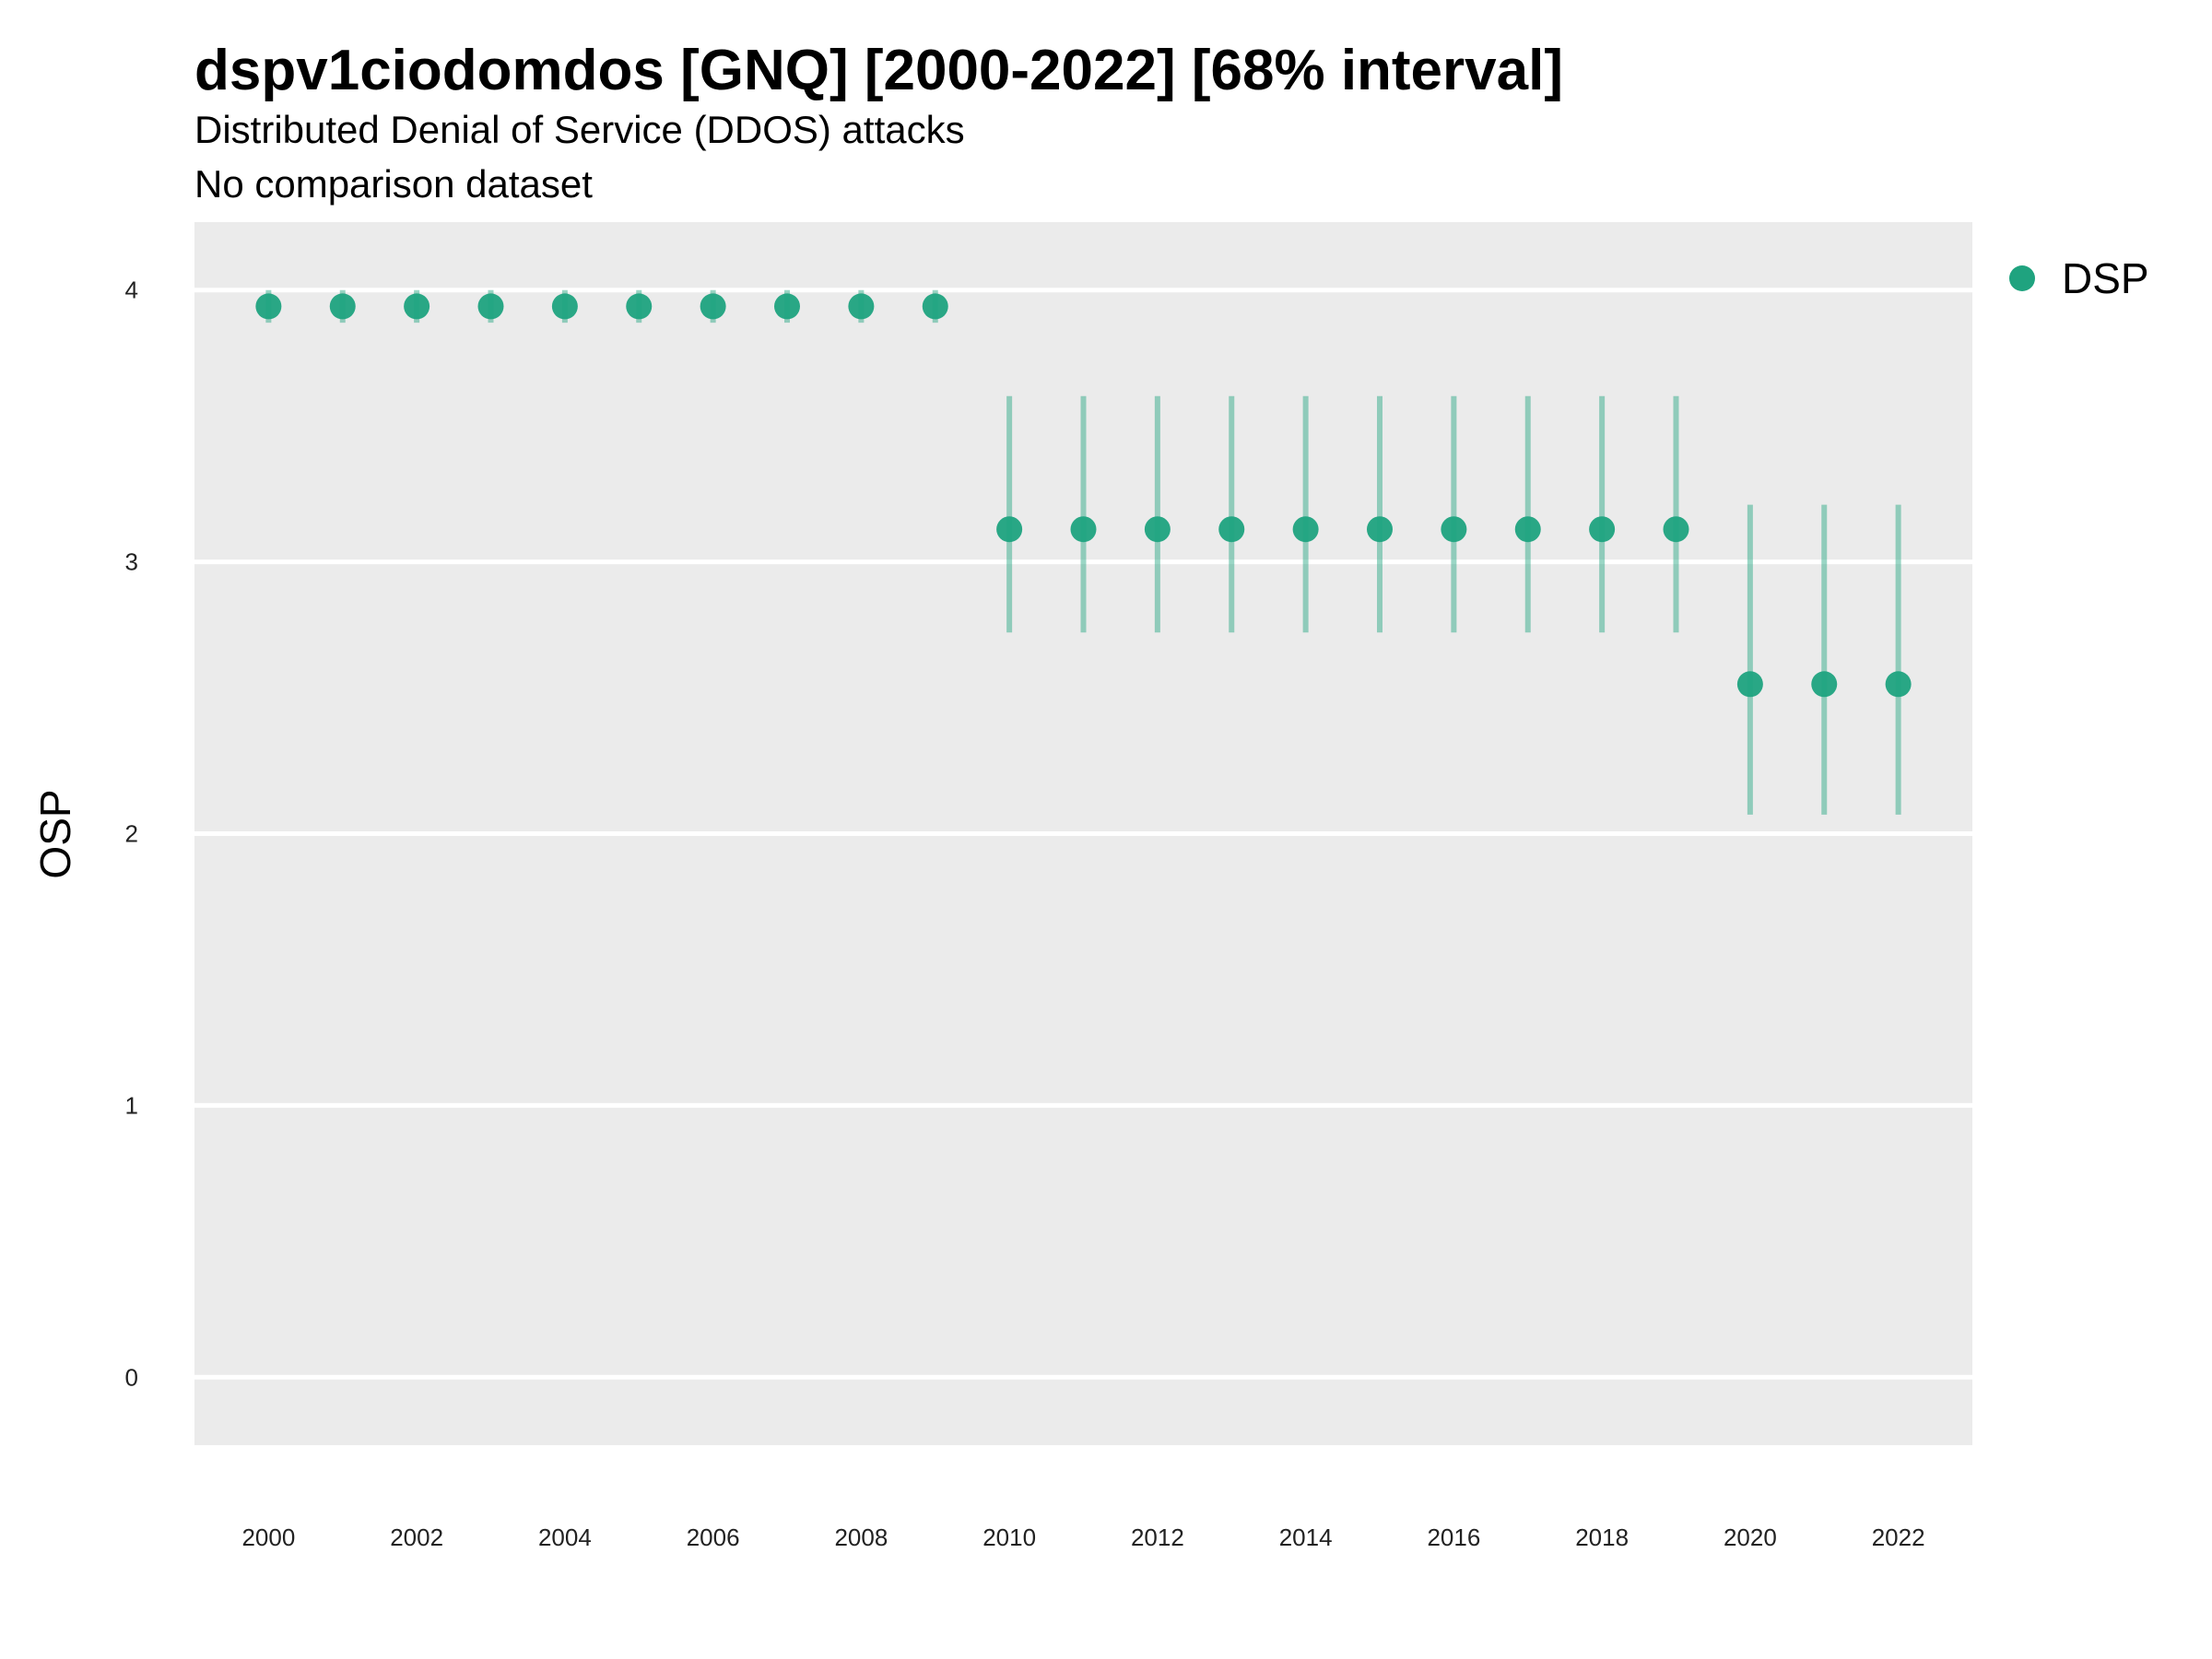  I want to click on x-tick-label-2014: 2014, so click(1306, 1537).